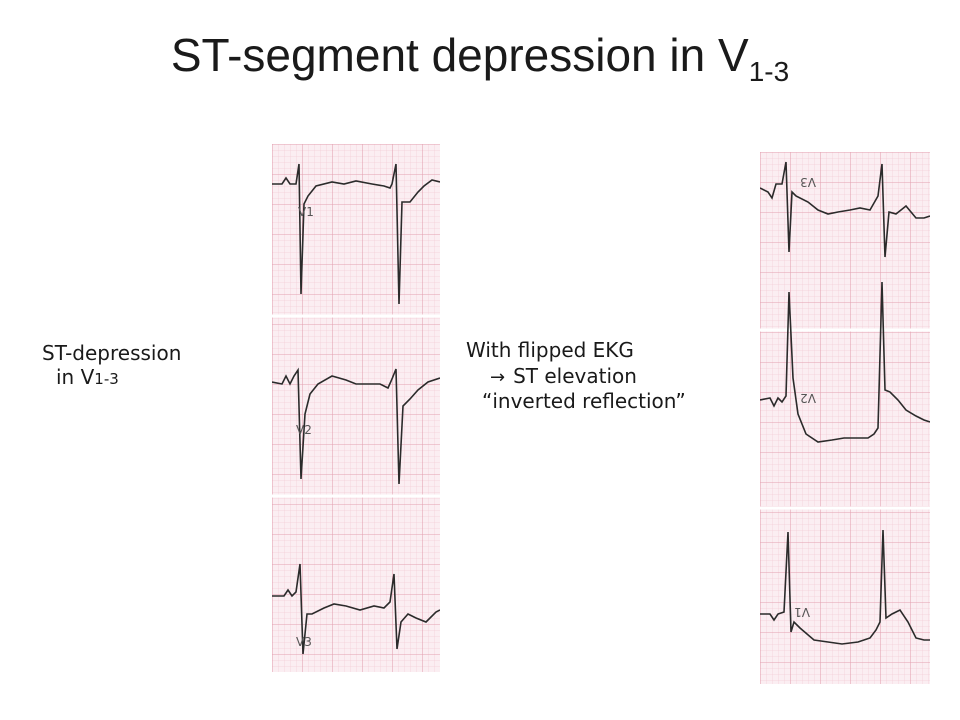 The height and width of the screenshot is (720, 960). Describe the element at coordinates (75, 376) in the screenshot. I see `left-caption-line2-text: in V` at that location.